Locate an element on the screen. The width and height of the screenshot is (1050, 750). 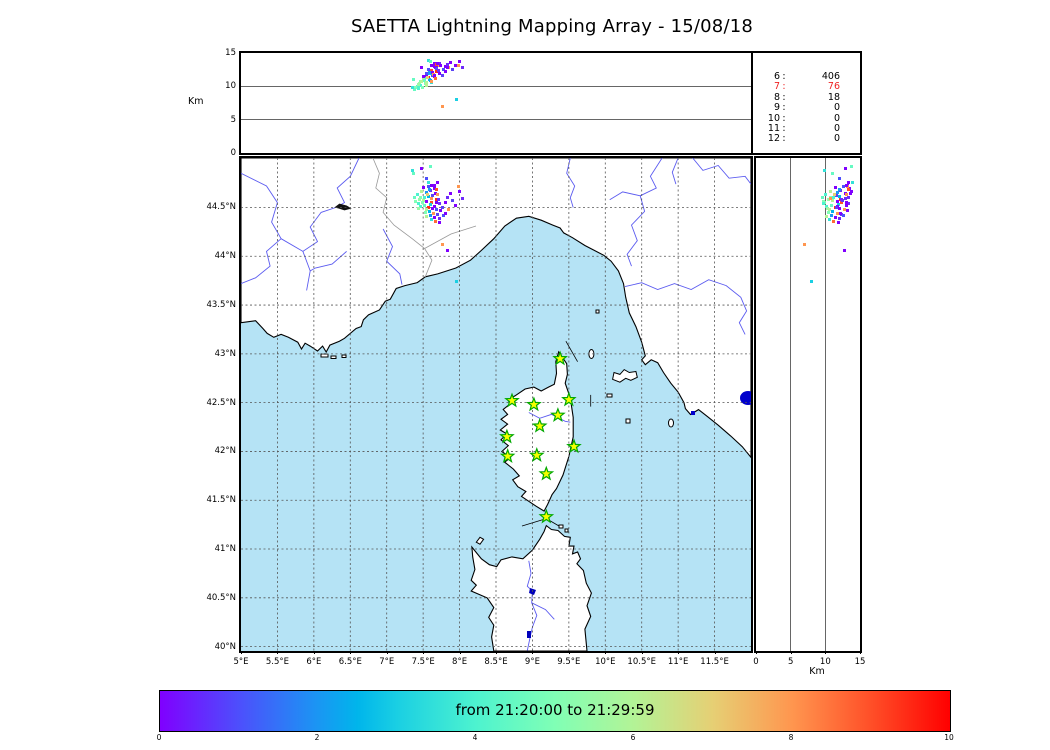
colorbar-tick-label: 8 is located at coordinates (791, 737).